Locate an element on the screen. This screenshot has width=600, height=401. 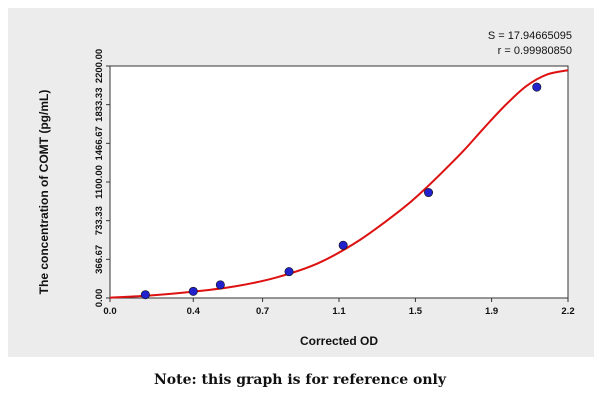
y-tick-label: 1466.67 is located at coordinates (99, 143).